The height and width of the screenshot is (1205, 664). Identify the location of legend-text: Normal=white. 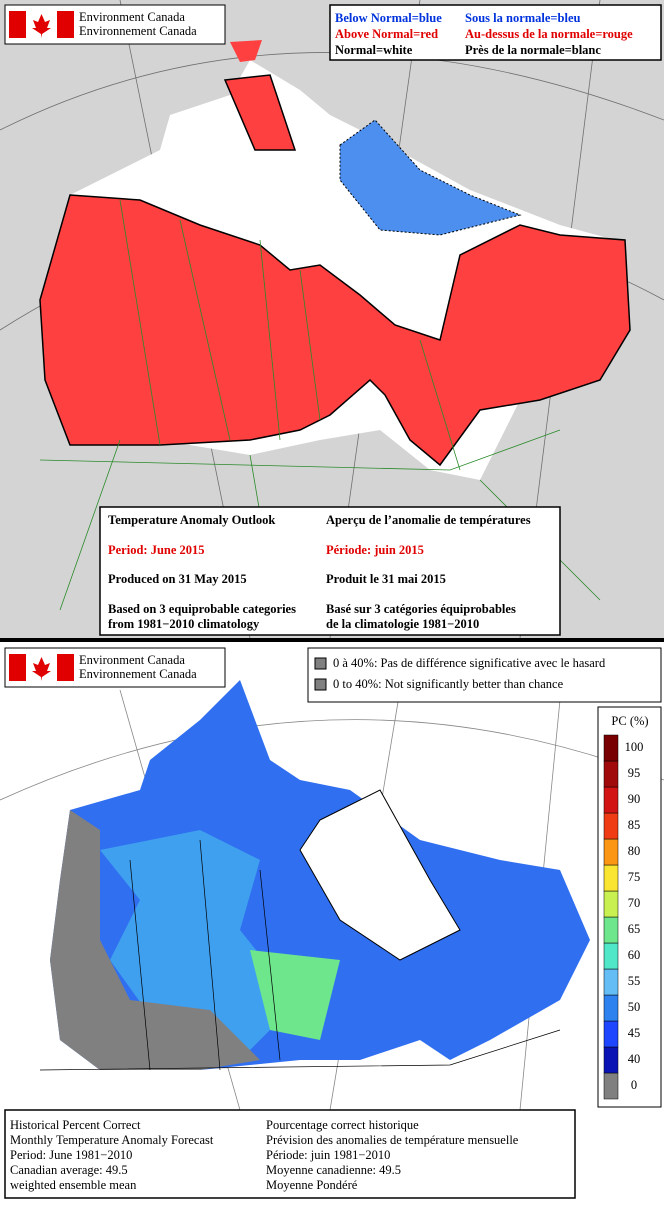
(374, 50).